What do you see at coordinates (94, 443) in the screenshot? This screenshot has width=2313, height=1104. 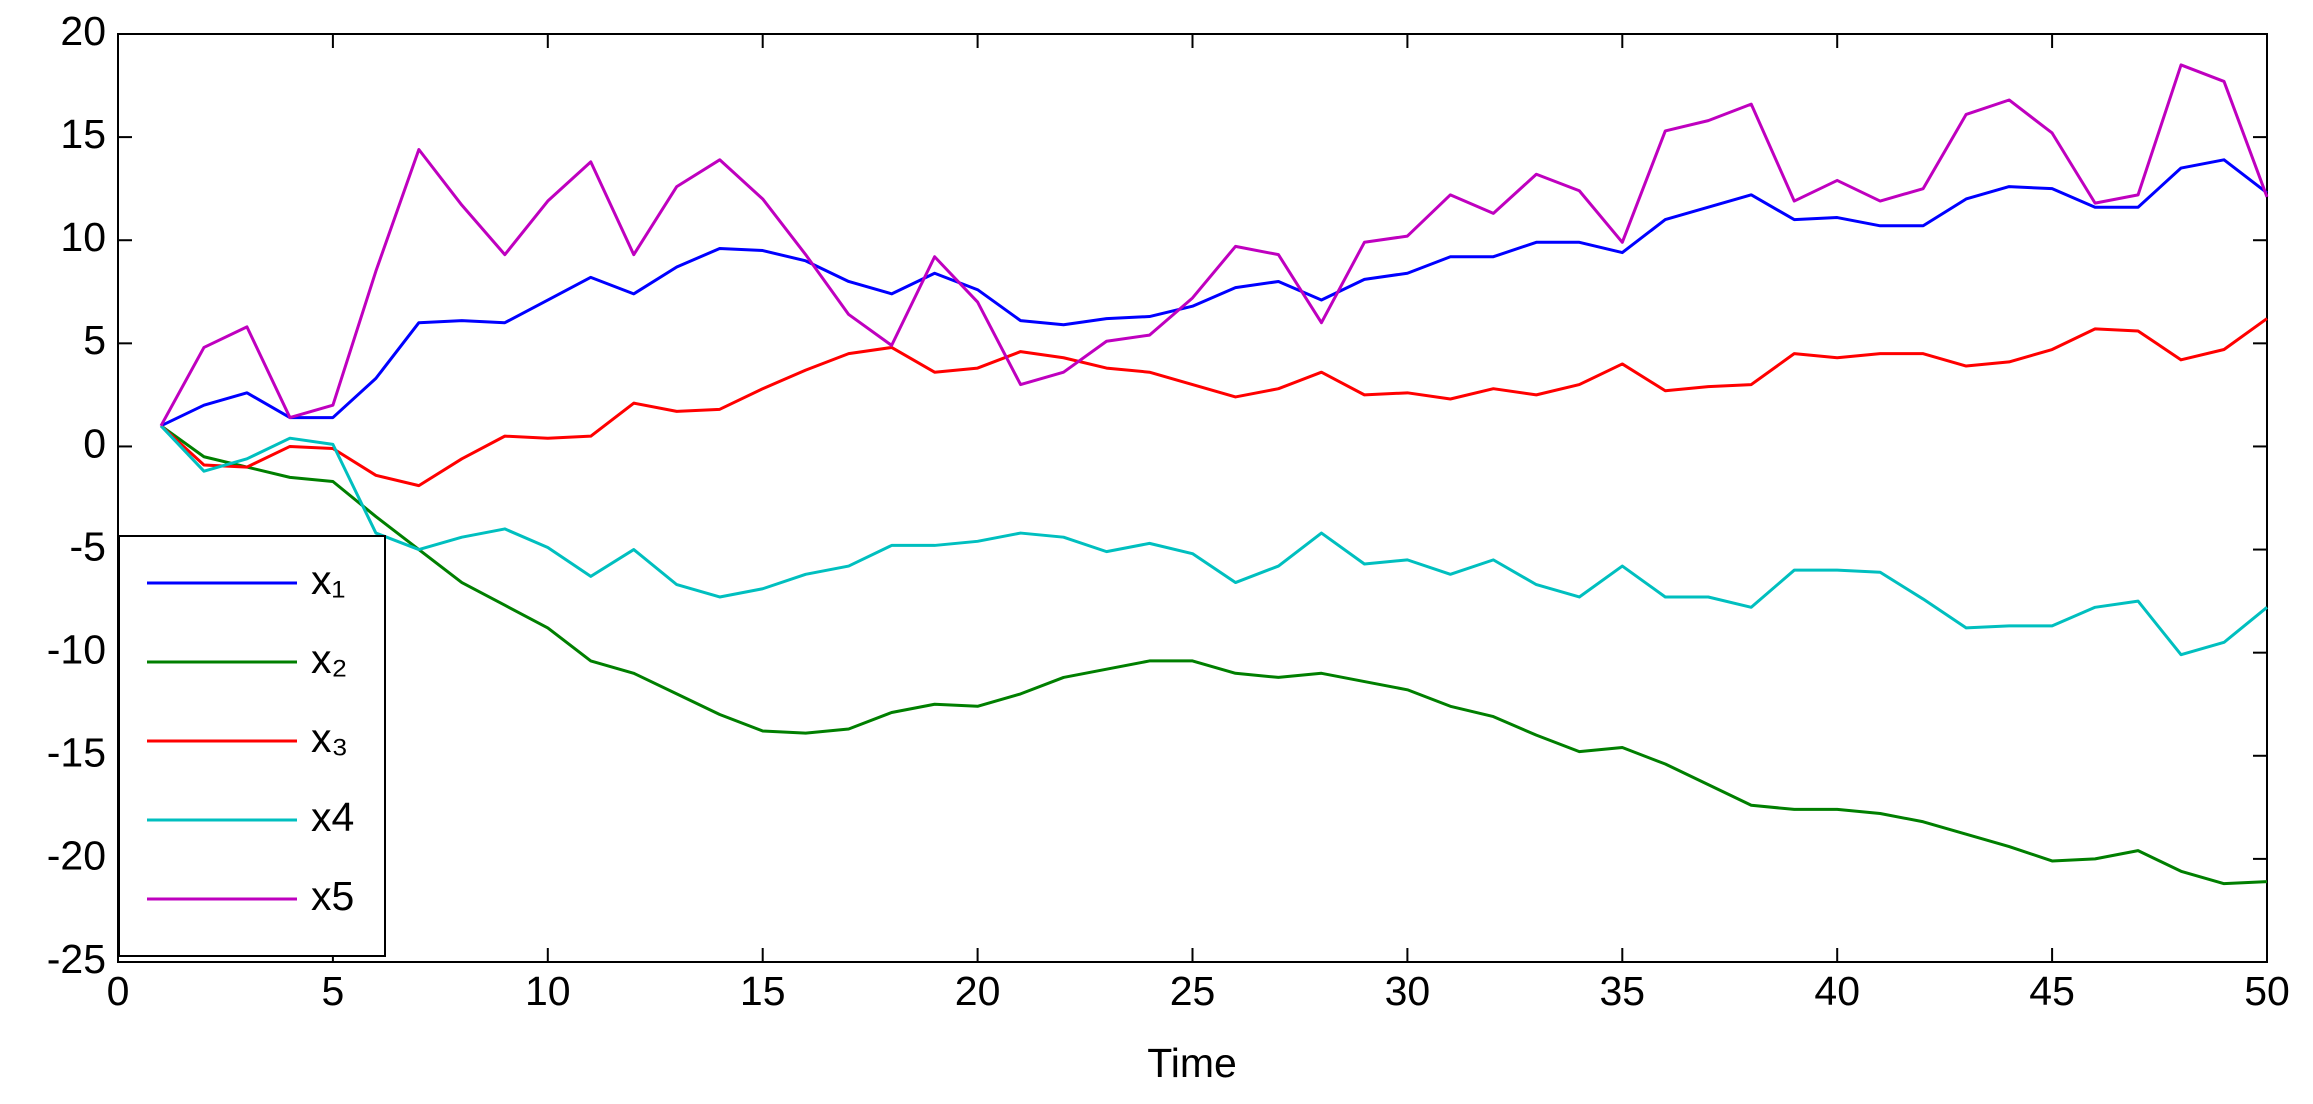 I see `y-tick-label: 0` at bounding box center [94, 443].